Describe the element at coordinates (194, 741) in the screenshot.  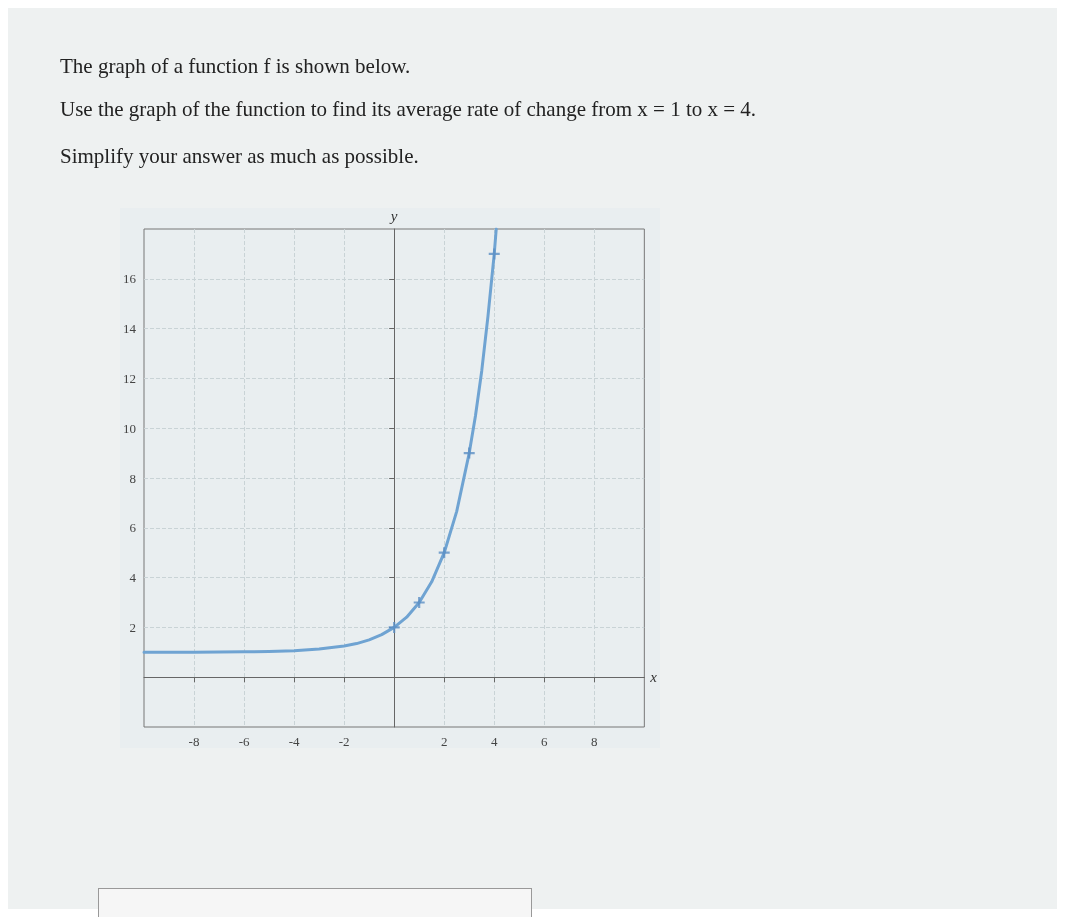
I see `x-tick-label: -8` at that location.